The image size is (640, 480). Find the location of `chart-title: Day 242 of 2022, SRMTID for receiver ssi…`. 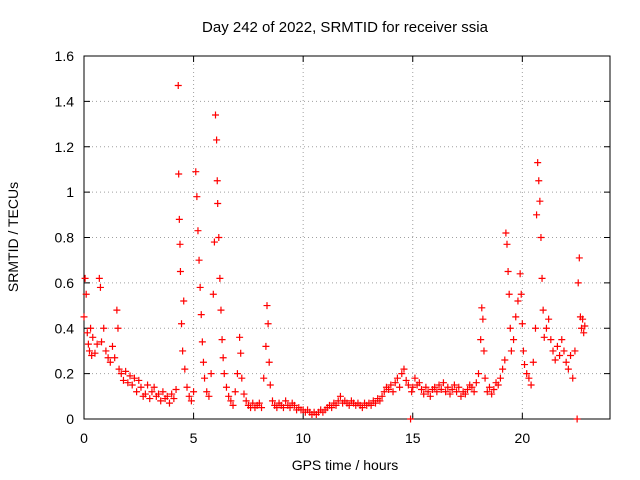

chart-title: Day 242 of 2022, SRMTID for receiver ssi… is located at coordinates (345, 27).